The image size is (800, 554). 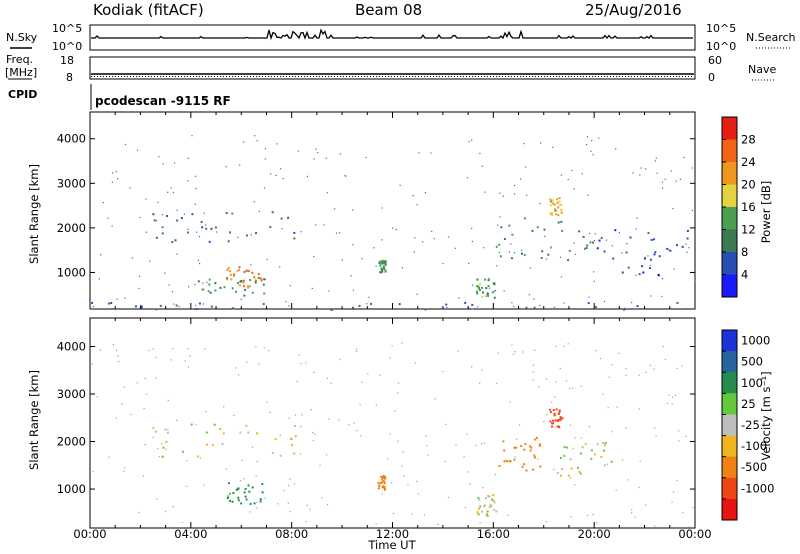 I want to click on velocity-colorbar-label: Velocity [m s⁻¹], so click(x=766, y=415).